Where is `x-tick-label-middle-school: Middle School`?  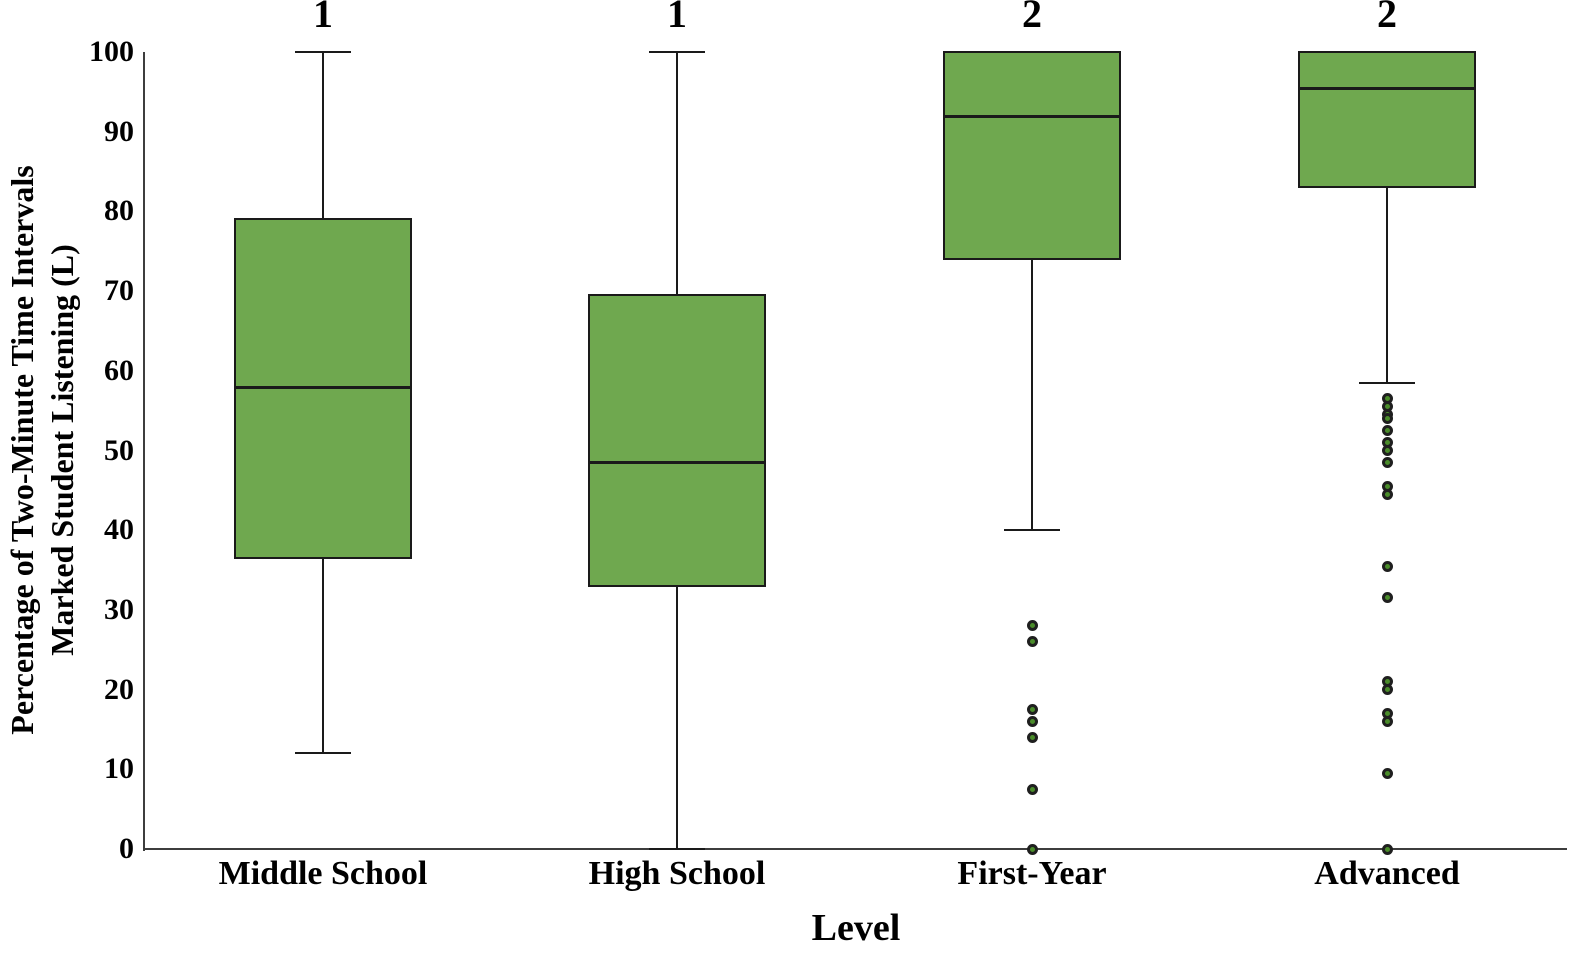 x-tick-label-middle-school: Middle School is located at coordinates (323, 873).